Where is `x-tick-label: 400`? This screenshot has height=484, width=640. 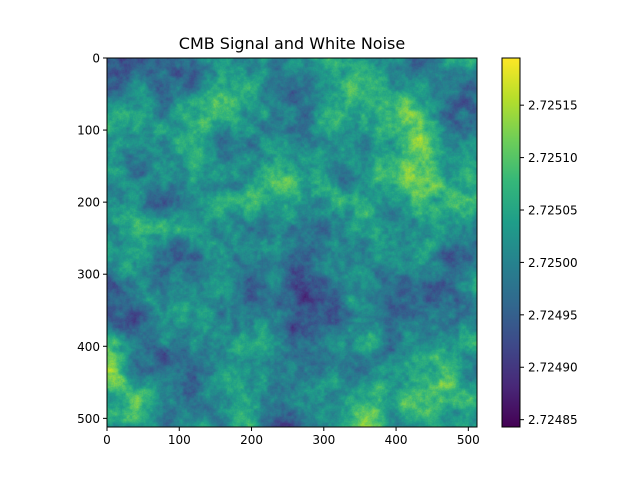 x-tick-label: 400 is located at coordinates (396, 440).